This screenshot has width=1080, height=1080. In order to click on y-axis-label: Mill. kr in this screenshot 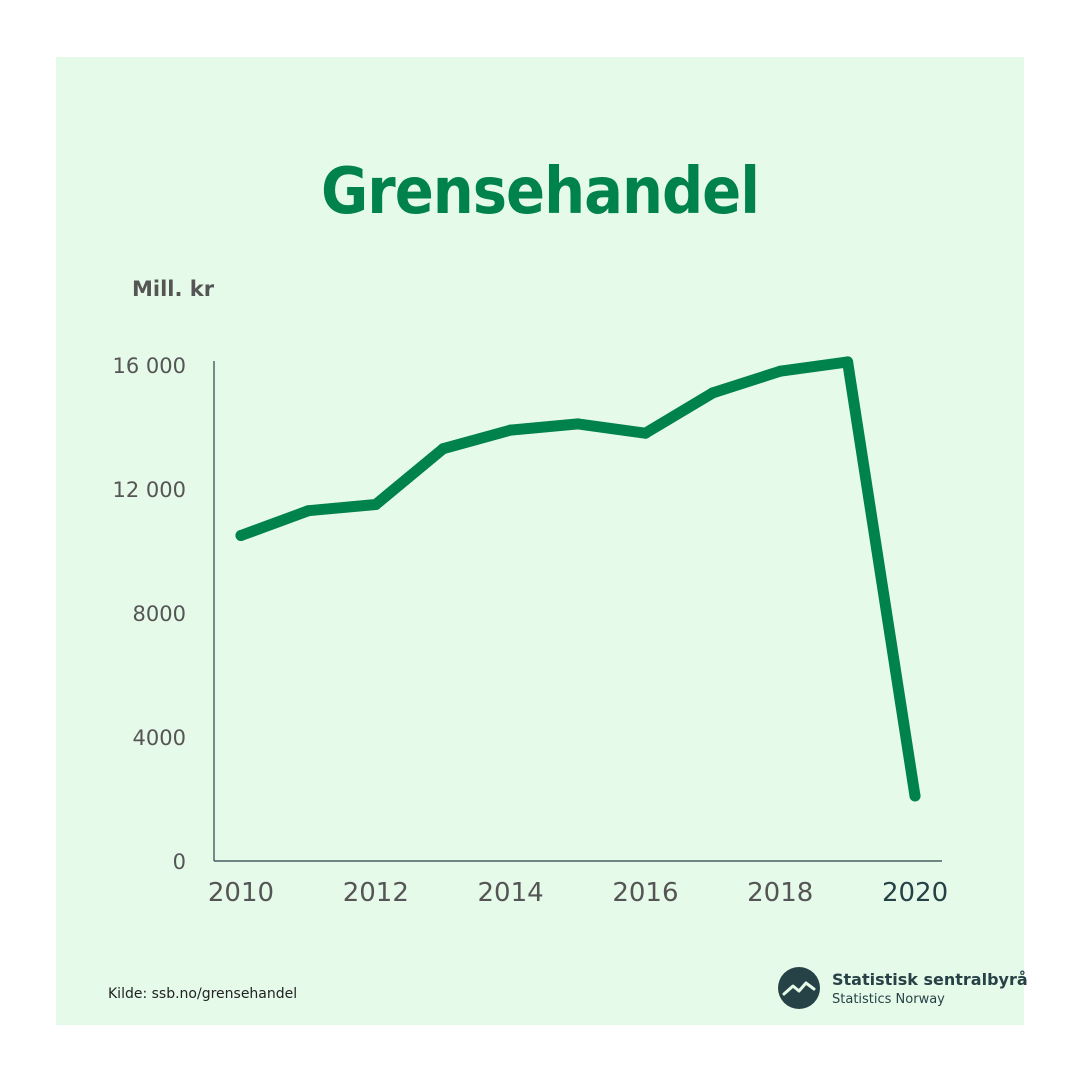, I will do `click(173, 289)`.